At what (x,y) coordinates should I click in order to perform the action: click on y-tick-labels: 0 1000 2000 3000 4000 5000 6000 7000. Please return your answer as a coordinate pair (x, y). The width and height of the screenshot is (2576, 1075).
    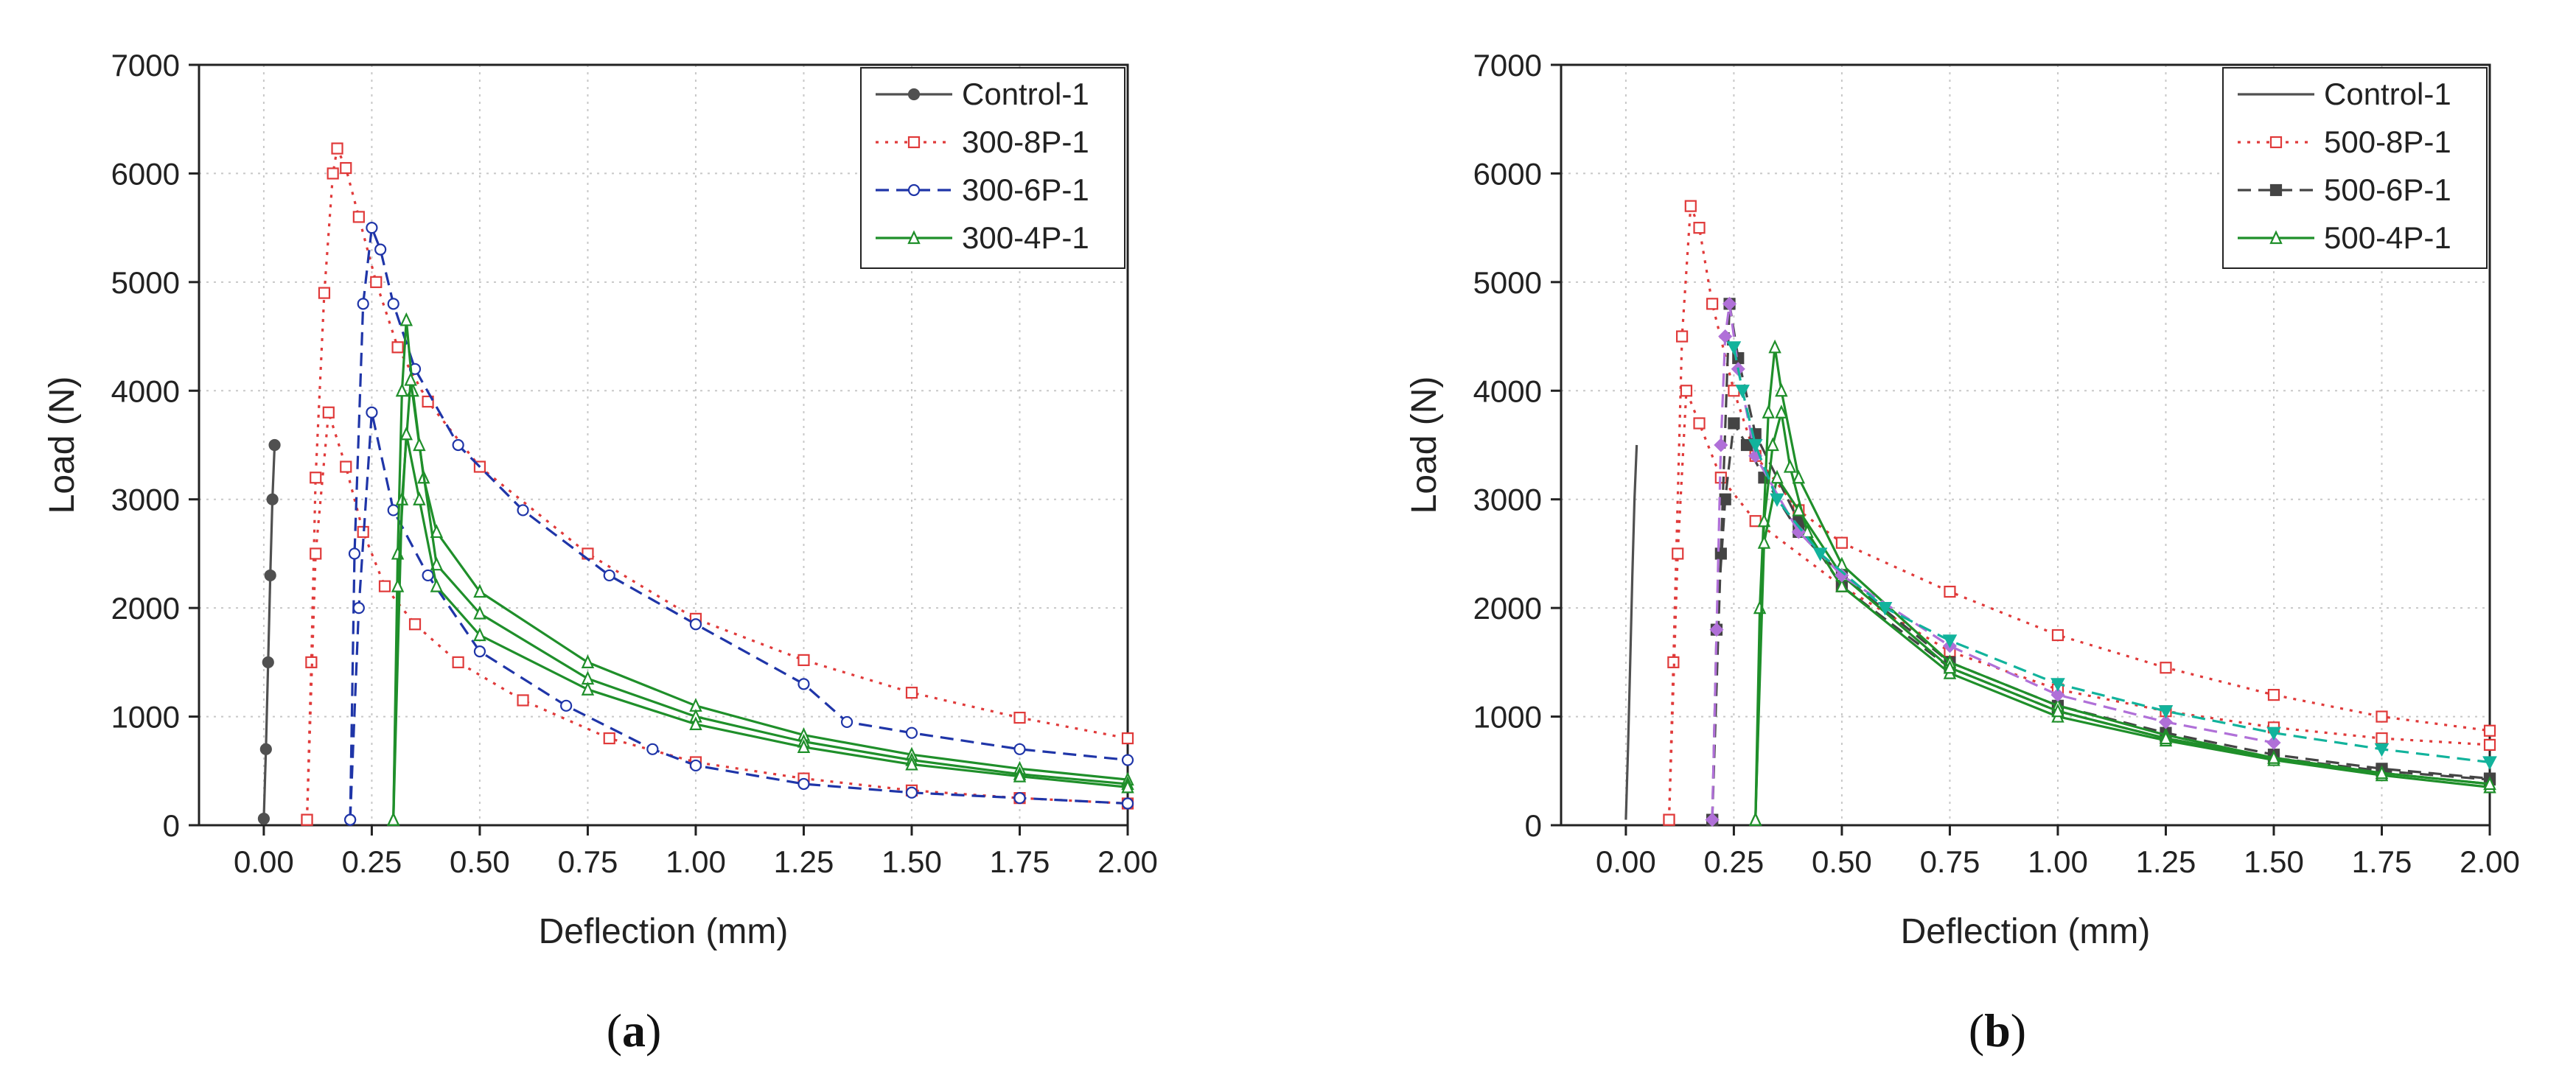
    Looking at the image, I should click on (1507, 445).